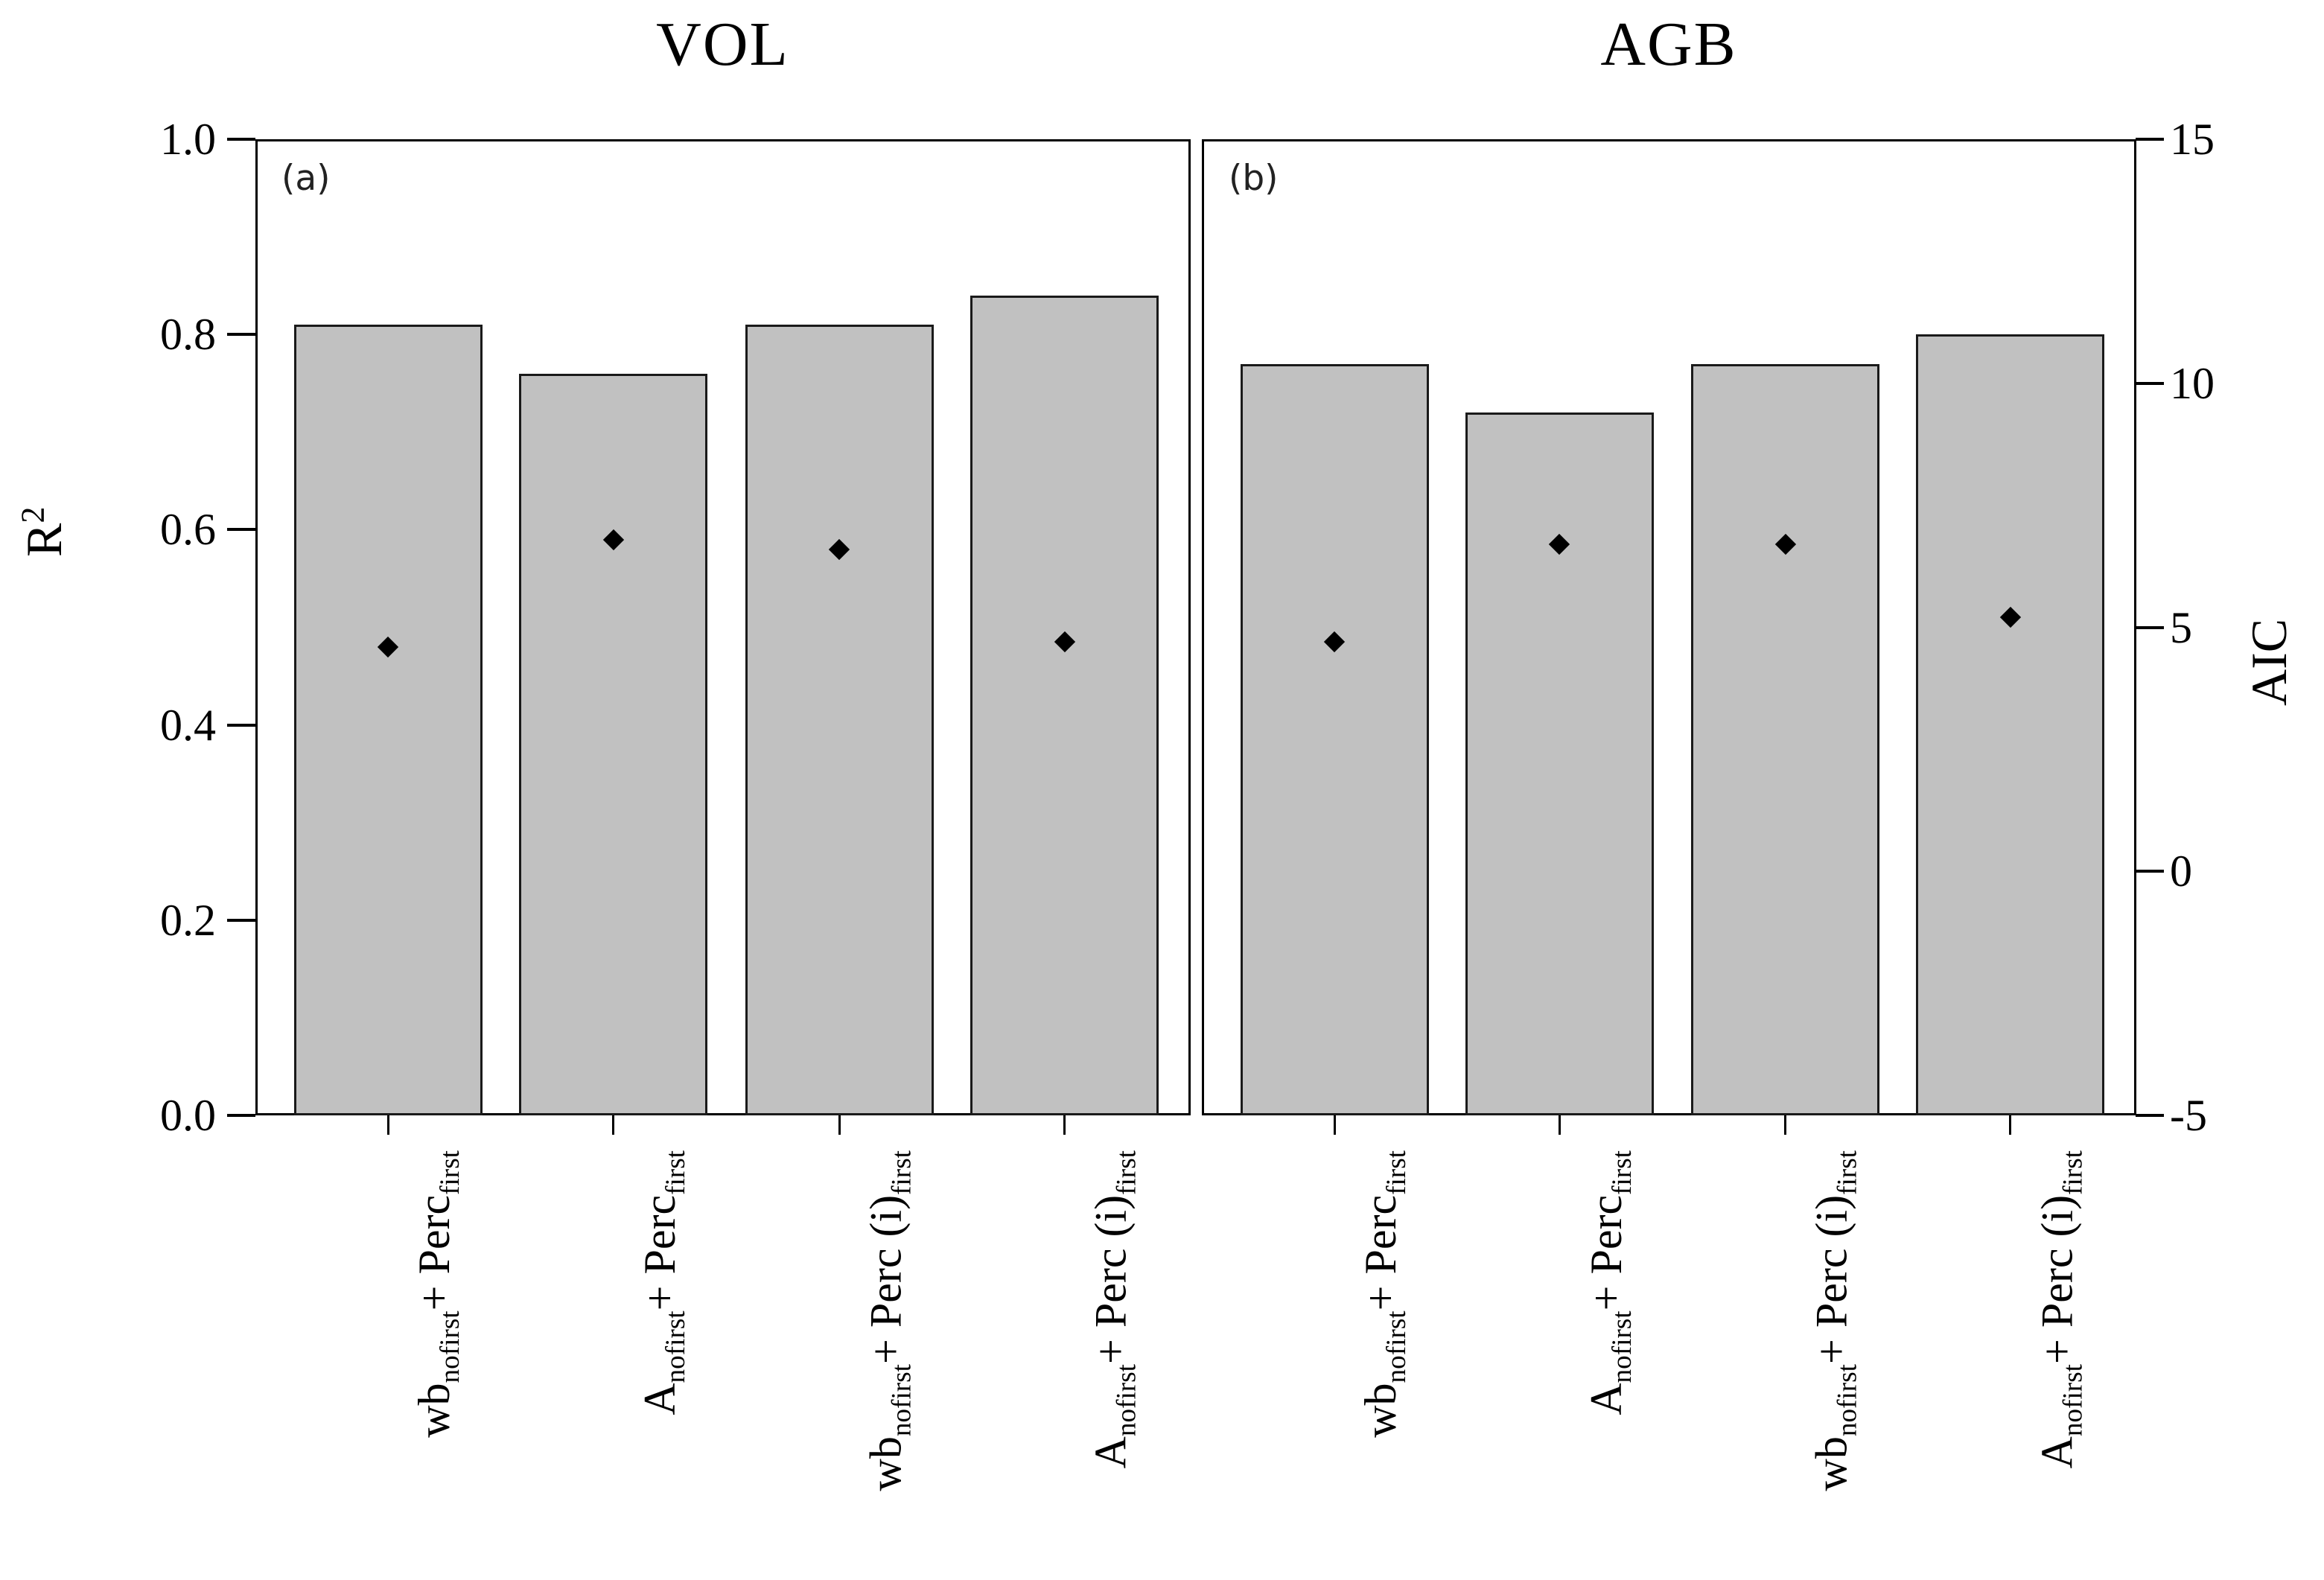  What do you see at coordinates (722, 45) in the screenshot?
I see `panel-a-title: VOL` at bounding box center [722, 45].